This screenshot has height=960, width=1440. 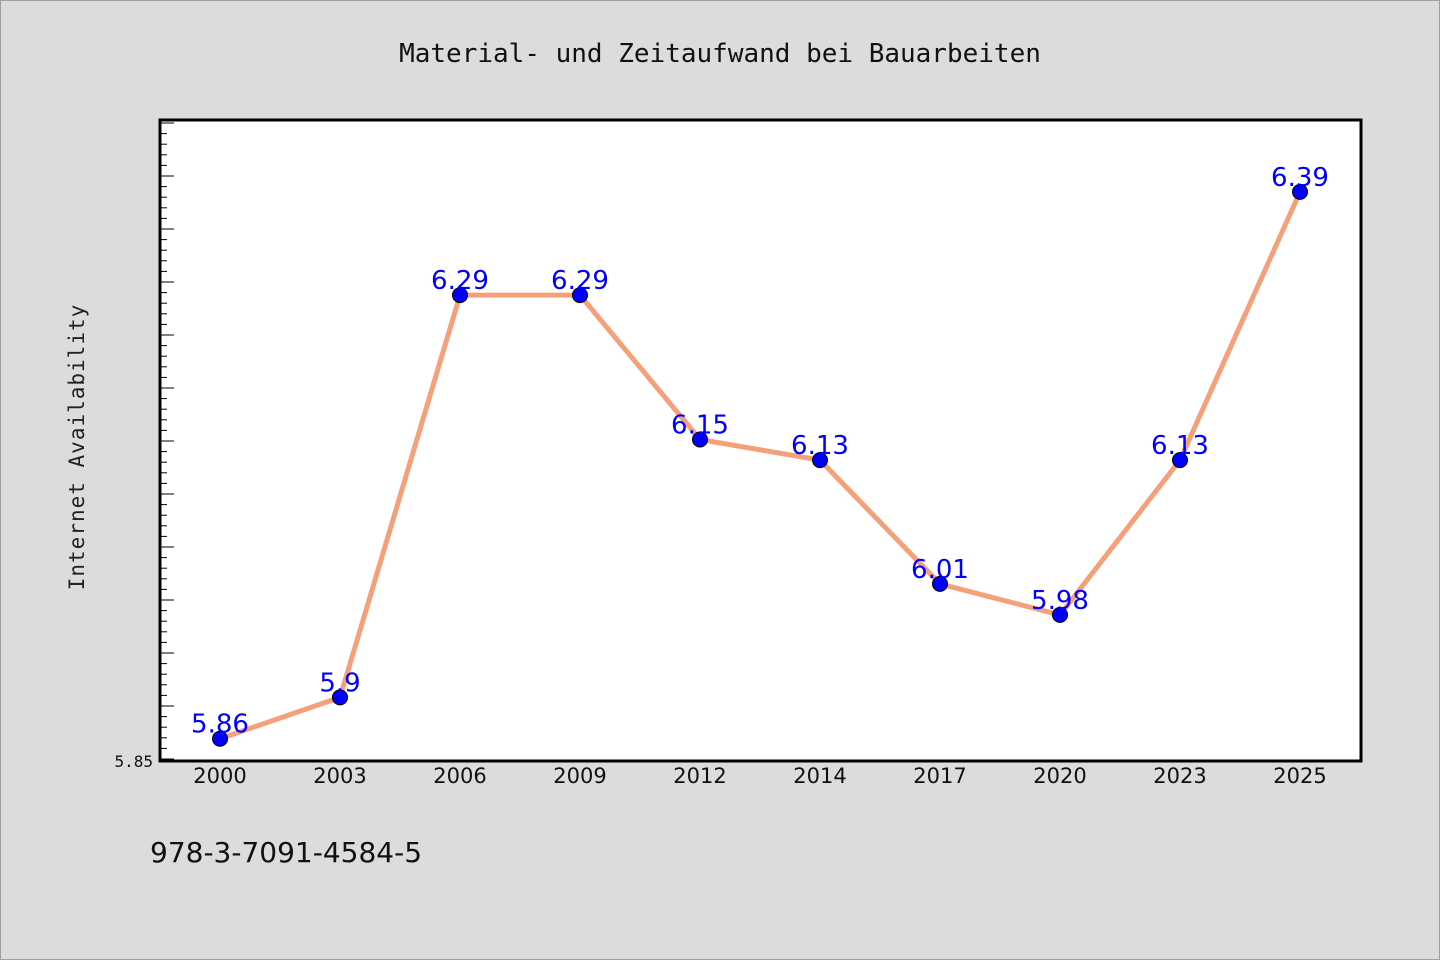 I want to click on y-axis-label: Internet Availability, so click(x=77, y=447).